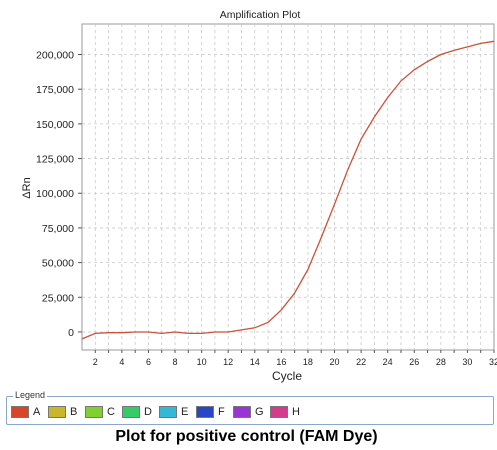  What do you see at coordinates (58, 264) in the screenshot?
I see `y-tick-label: 50,000` at bounding box center [58, 264].